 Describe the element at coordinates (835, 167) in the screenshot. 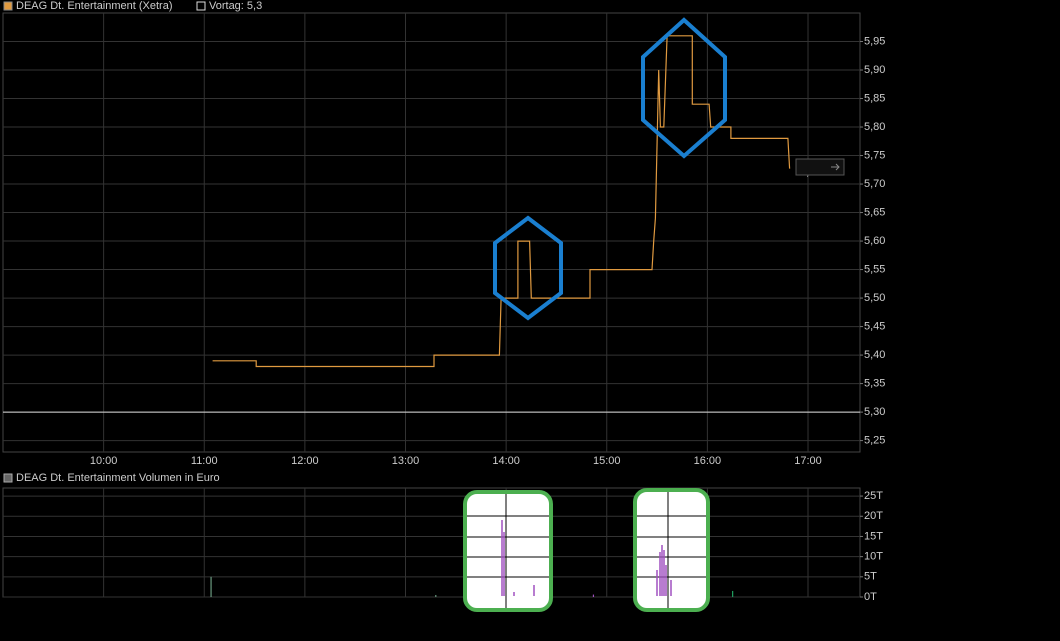

I see `arrow-icon` at that location.